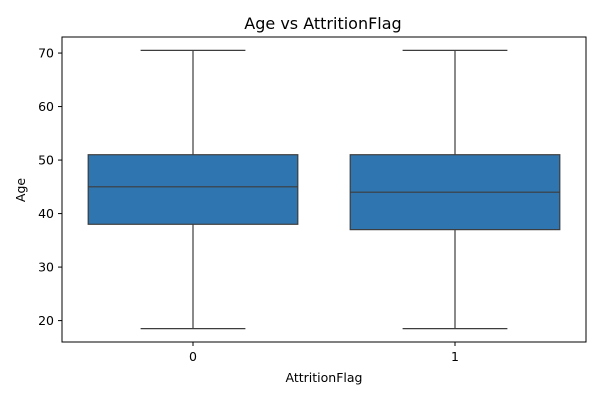 The height and width of the screenshot is (400, 600). I want to click on y-tick-label: 70, so click(46, 53).